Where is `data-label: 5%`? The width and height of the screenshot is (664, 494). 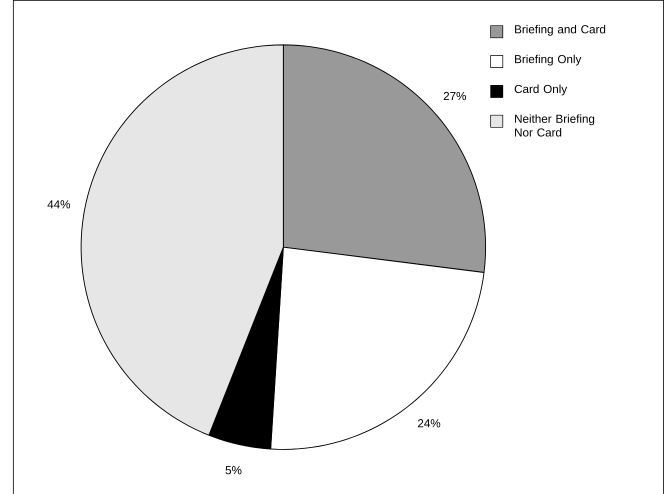
data-label: 5% is located at coordinates (234, 470).